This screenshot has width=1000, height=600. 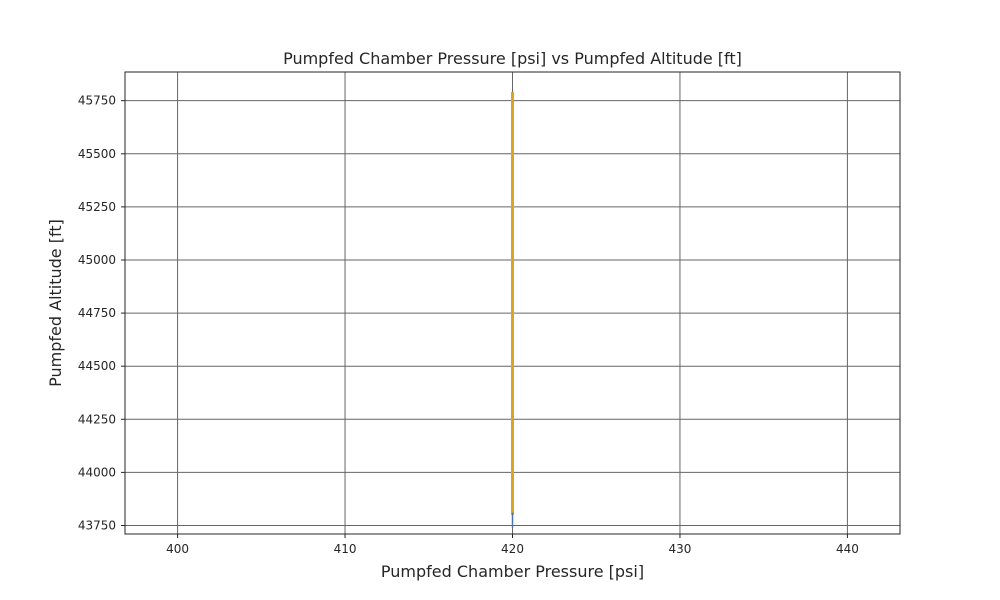 What do you see at coordinates (97, 419) in the screenshot?
I see `y-tick-label: 44250` at bounding box center [97, 419].